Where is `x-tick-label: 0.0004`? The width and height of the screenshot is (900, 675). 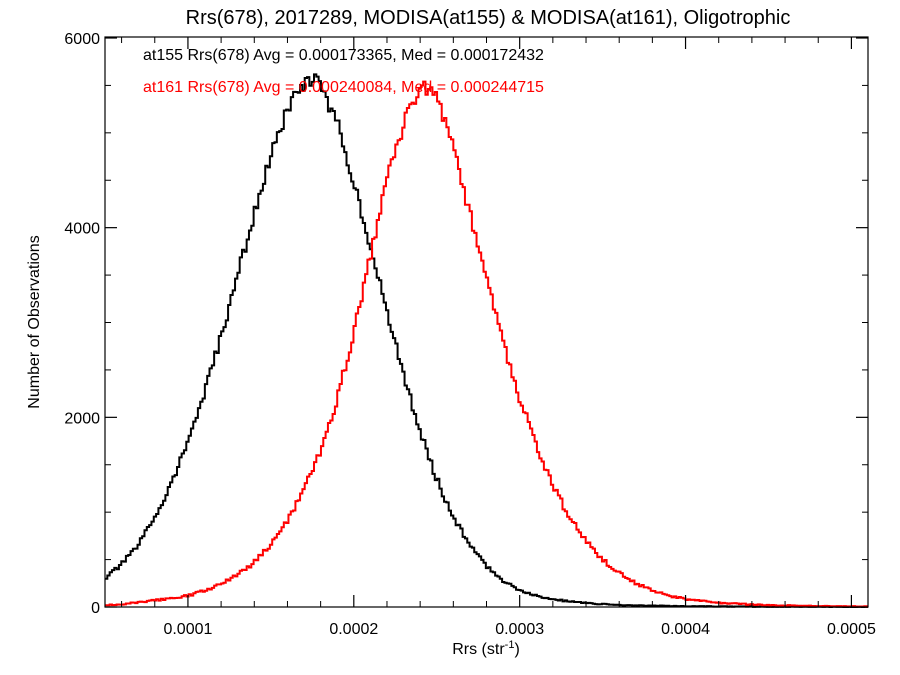
x-tick-label: 0.0004 is located at coordinates (685, 629).